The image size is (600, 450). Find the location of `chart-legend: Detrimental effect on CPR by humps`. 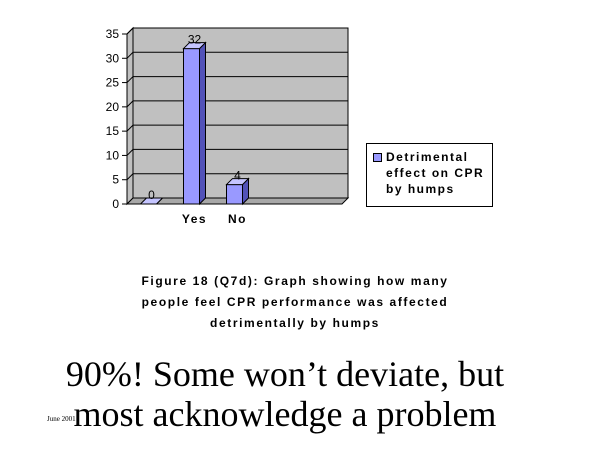

chart-legend: Detrimental effect on CPR by humps is located at coordinates (429, 175).